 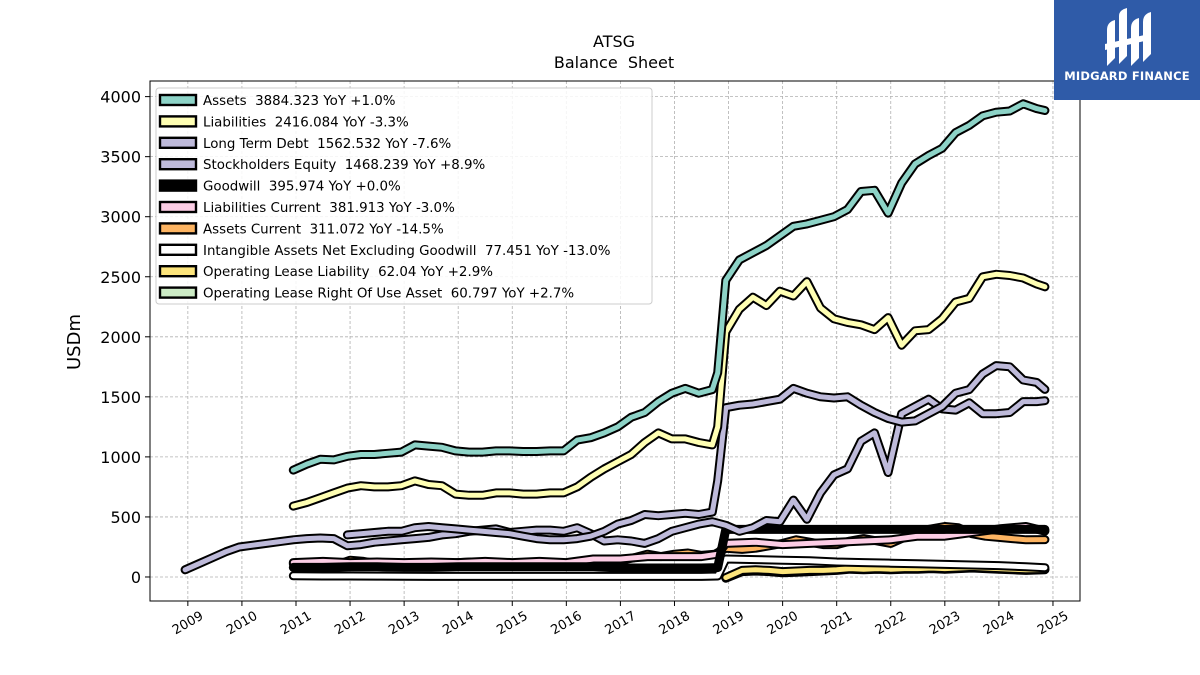 I want to click on legend-item: Assets Current 311.072 YoY -14.5%, so click(x=301, y=229).